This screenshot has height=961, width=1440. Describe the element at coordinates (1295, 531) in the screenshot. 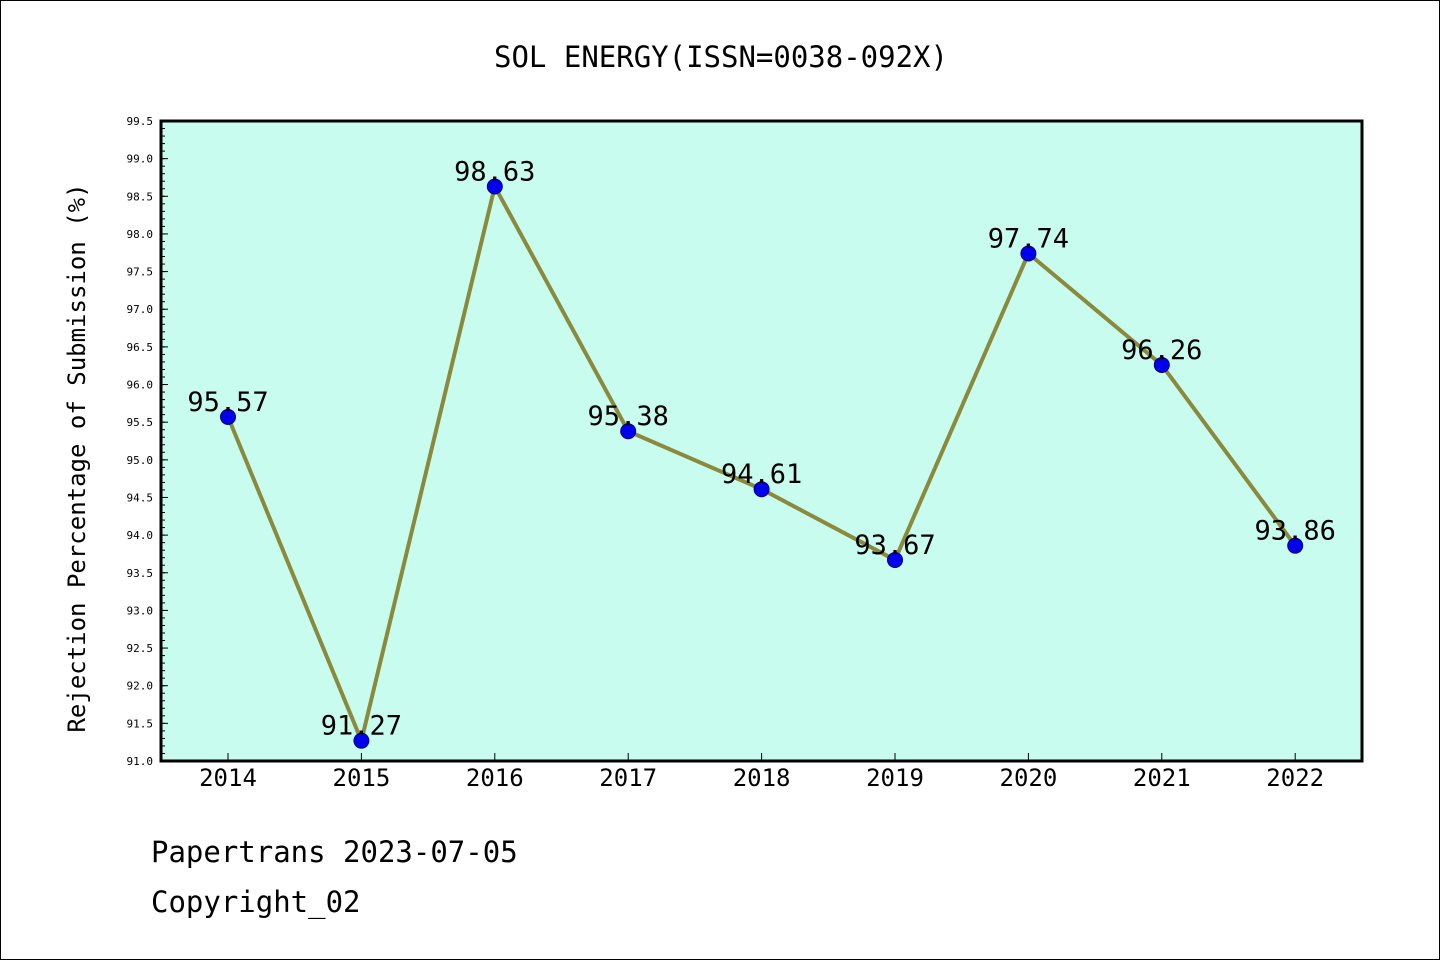

I see `data-label: 93.86` at that location.